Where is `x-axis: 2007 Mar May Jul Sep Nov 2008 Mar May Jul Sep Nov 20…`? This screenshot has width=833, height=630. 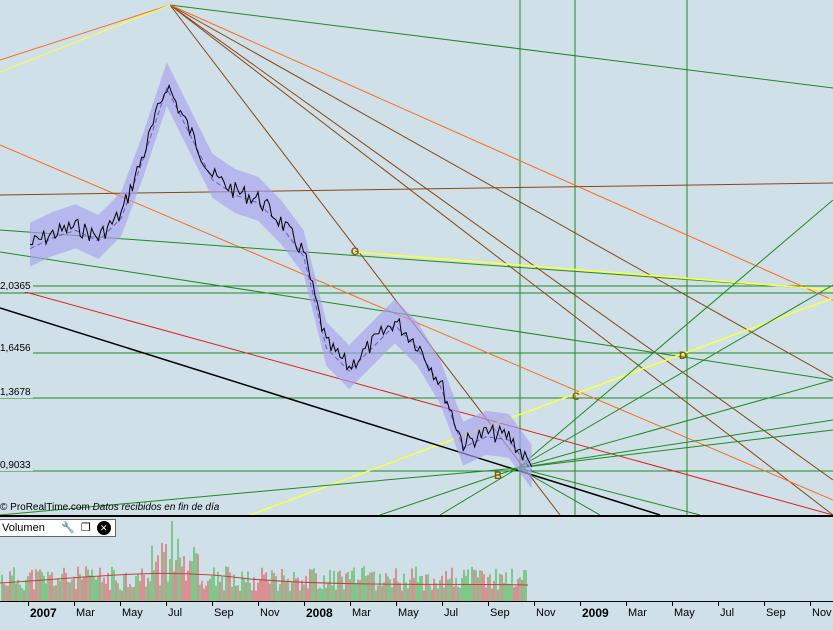 x-axis: 2007 Mar May Jul Sep Nov 2008 Mar May Jul Sep Nov 20… is located at coordinates (416, 615).